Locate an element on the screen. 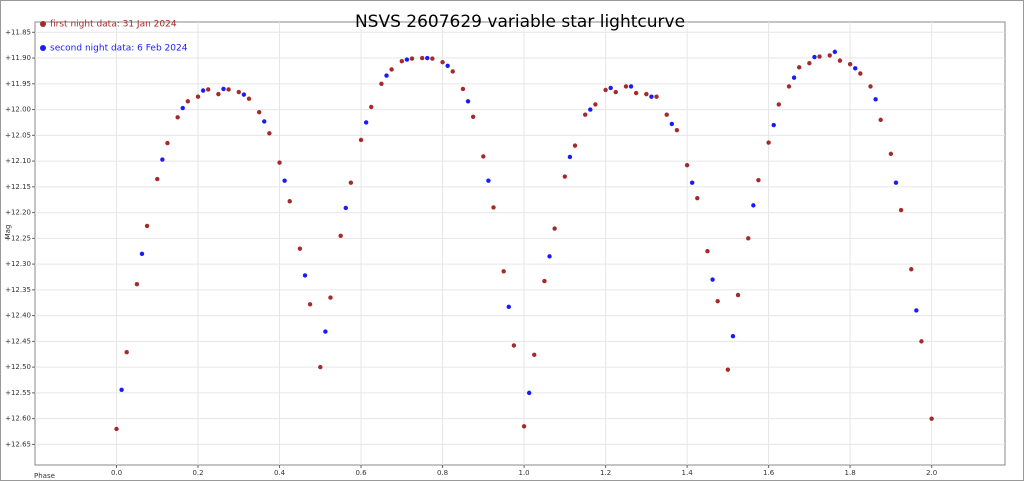  y-tick-label: +12.50 is located at coordinates (18, 367).